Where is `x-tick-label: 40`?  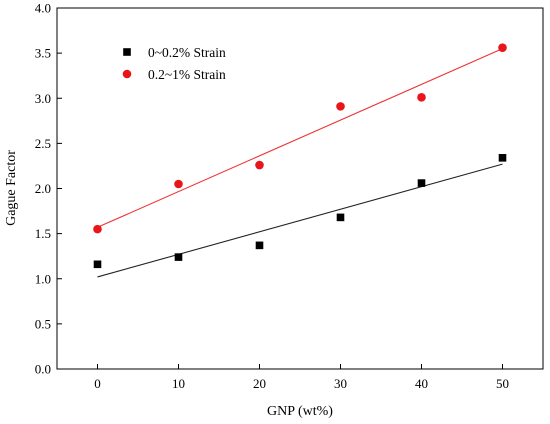
x-tick-label: 40 is located at coordinates (421, 383).